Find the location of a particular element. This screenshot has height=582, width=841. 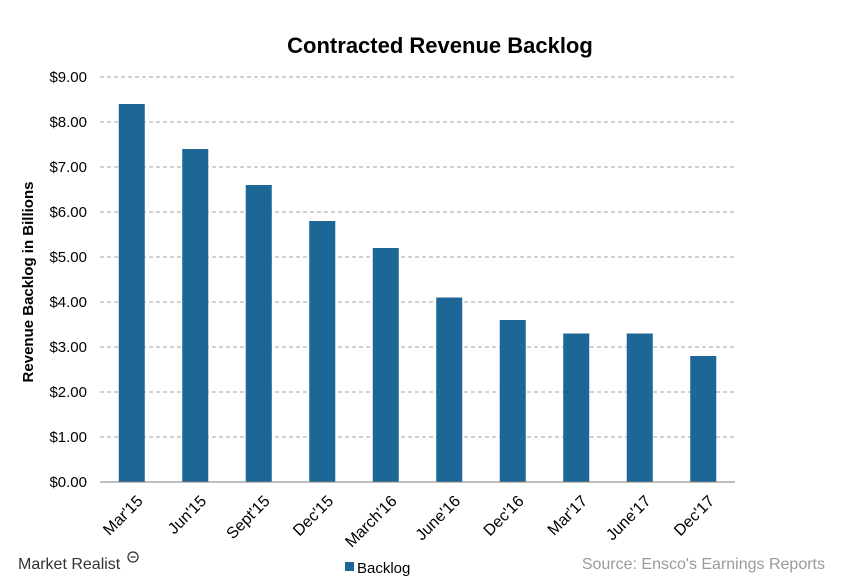

x-tick-label: Sept'15 is located at coordinates (249, 518).